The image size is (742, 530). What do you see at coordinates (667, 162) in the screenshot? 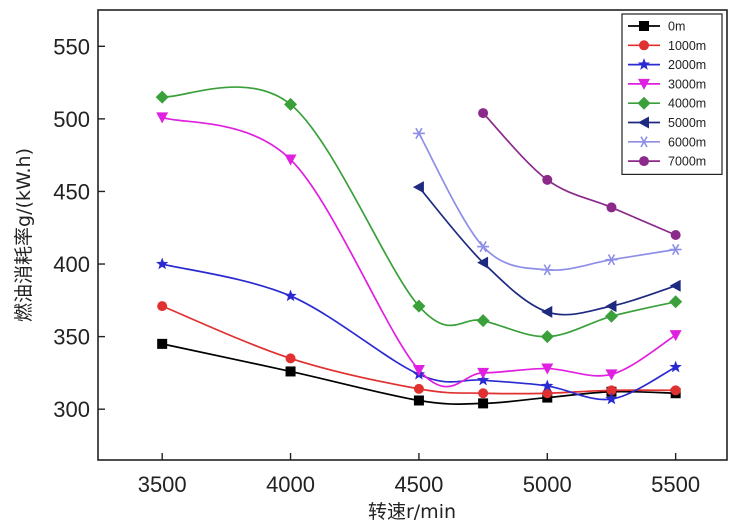
I see `legend-entry: 7000m` at bounding box center [667, 162].